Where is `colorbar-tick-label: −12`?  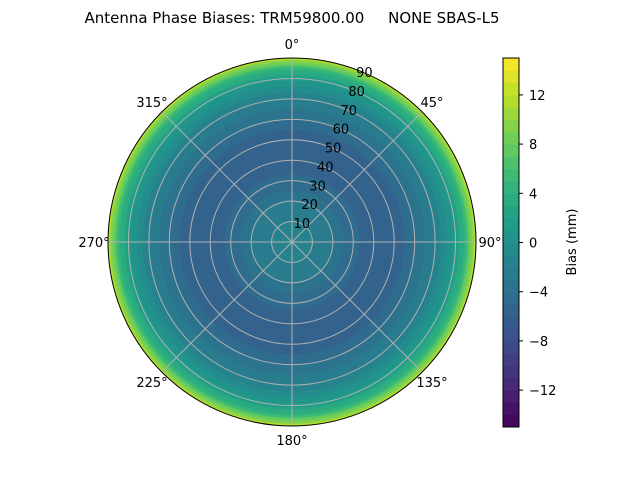 colorbar-tick-label: −12 is located at coordinates (542, 391).